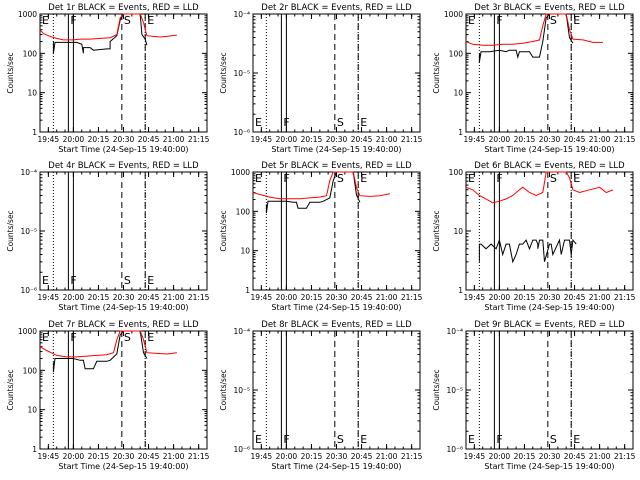  Describe the element at coordinates (549, 8) in the screenshot. I see `panel-title: Det 3r BLACK = Events, RED = LLD` at that location.